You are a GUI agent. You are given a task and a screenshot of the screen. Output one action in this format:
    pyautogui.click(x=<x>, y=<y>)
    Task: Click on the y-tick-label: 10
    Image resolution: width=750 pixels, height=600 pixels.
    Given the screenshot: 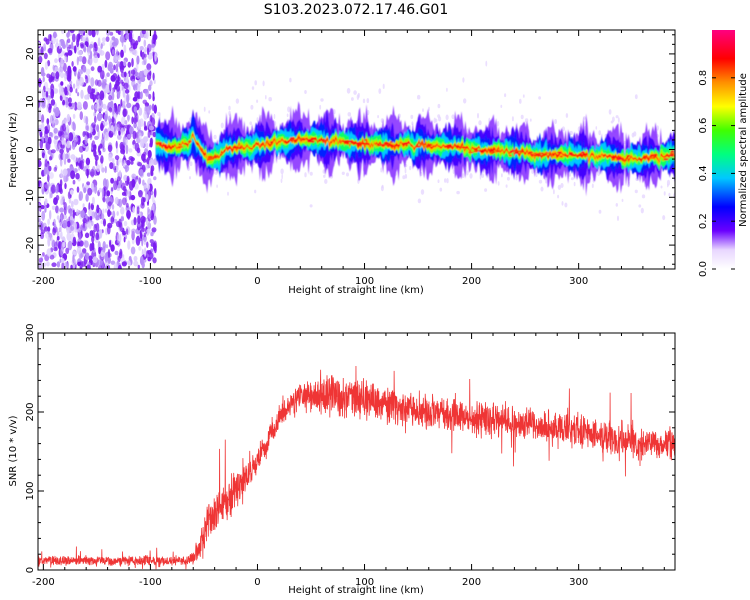 What is the action you would take?
    pyautogui.click(x=30, y=101)
    